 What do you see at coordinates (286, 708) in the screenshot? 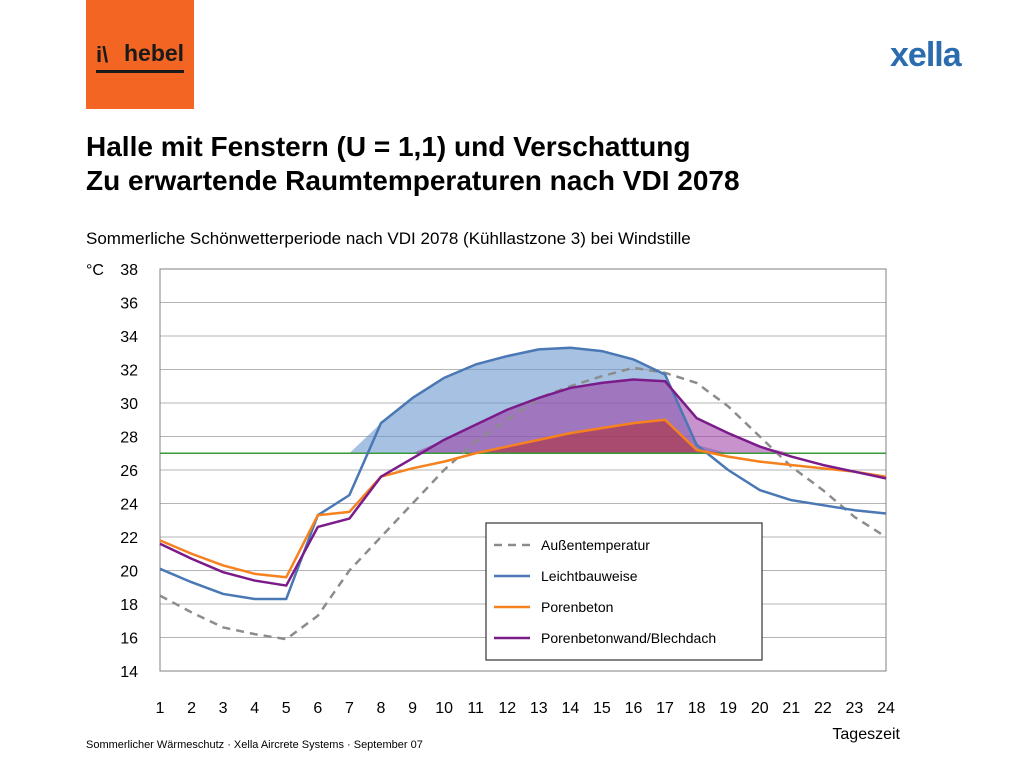
I see `x-tick-label: 5` at bounding box center [286, 708].